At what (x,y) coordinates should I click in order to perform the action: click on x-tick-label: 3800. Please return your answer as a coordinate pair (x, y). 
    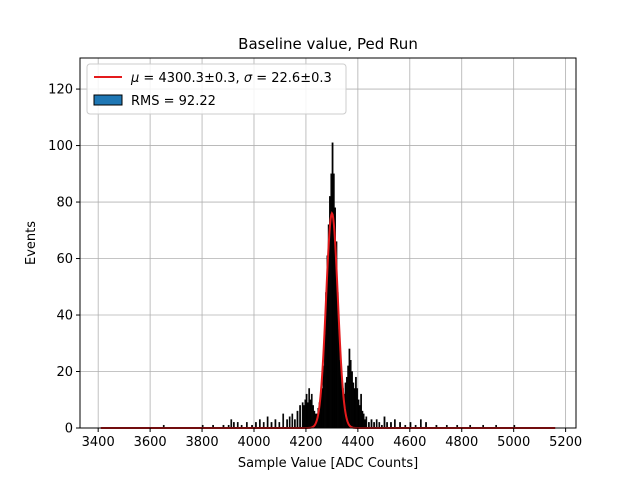
    Looking at the image, I should click on (202, 442).